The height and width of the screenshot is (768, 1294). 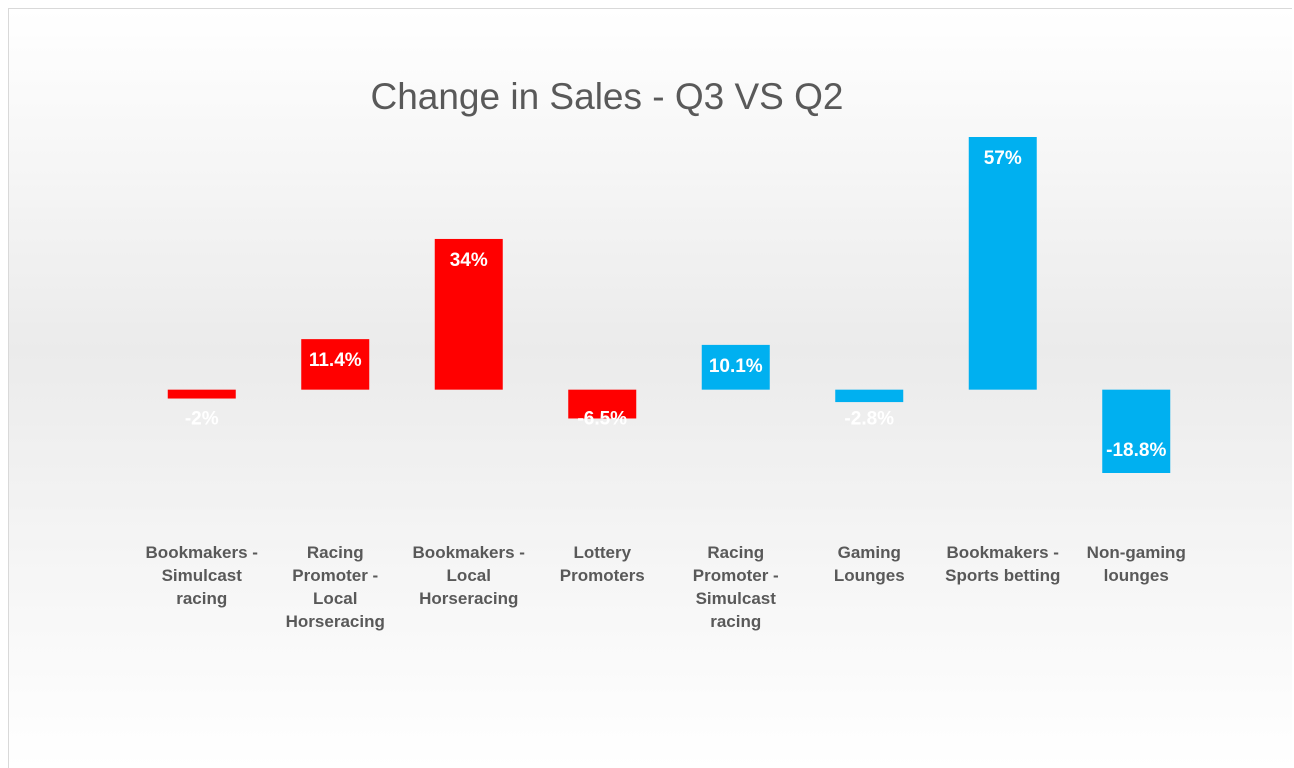 What do you see at coordinates (1136, 450) in the screenshot?
I see `value-label: -18.8%` at bounding box center [1136, 450].